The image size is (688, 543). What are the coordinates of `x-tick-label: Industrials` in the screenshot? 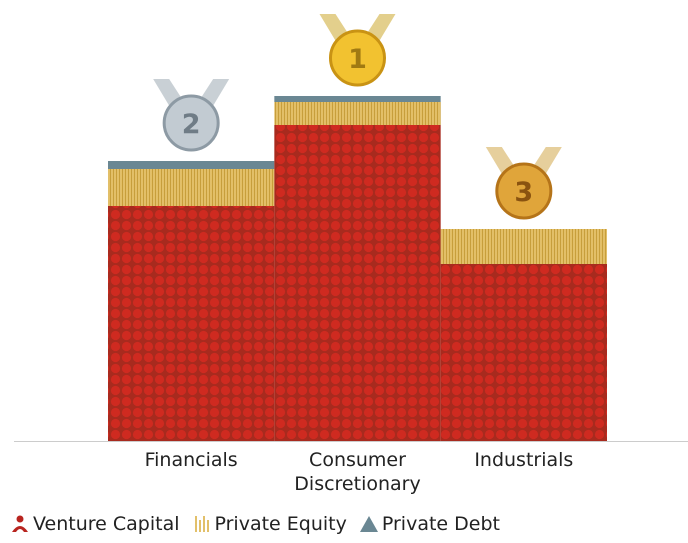 It's located at (524, 460).